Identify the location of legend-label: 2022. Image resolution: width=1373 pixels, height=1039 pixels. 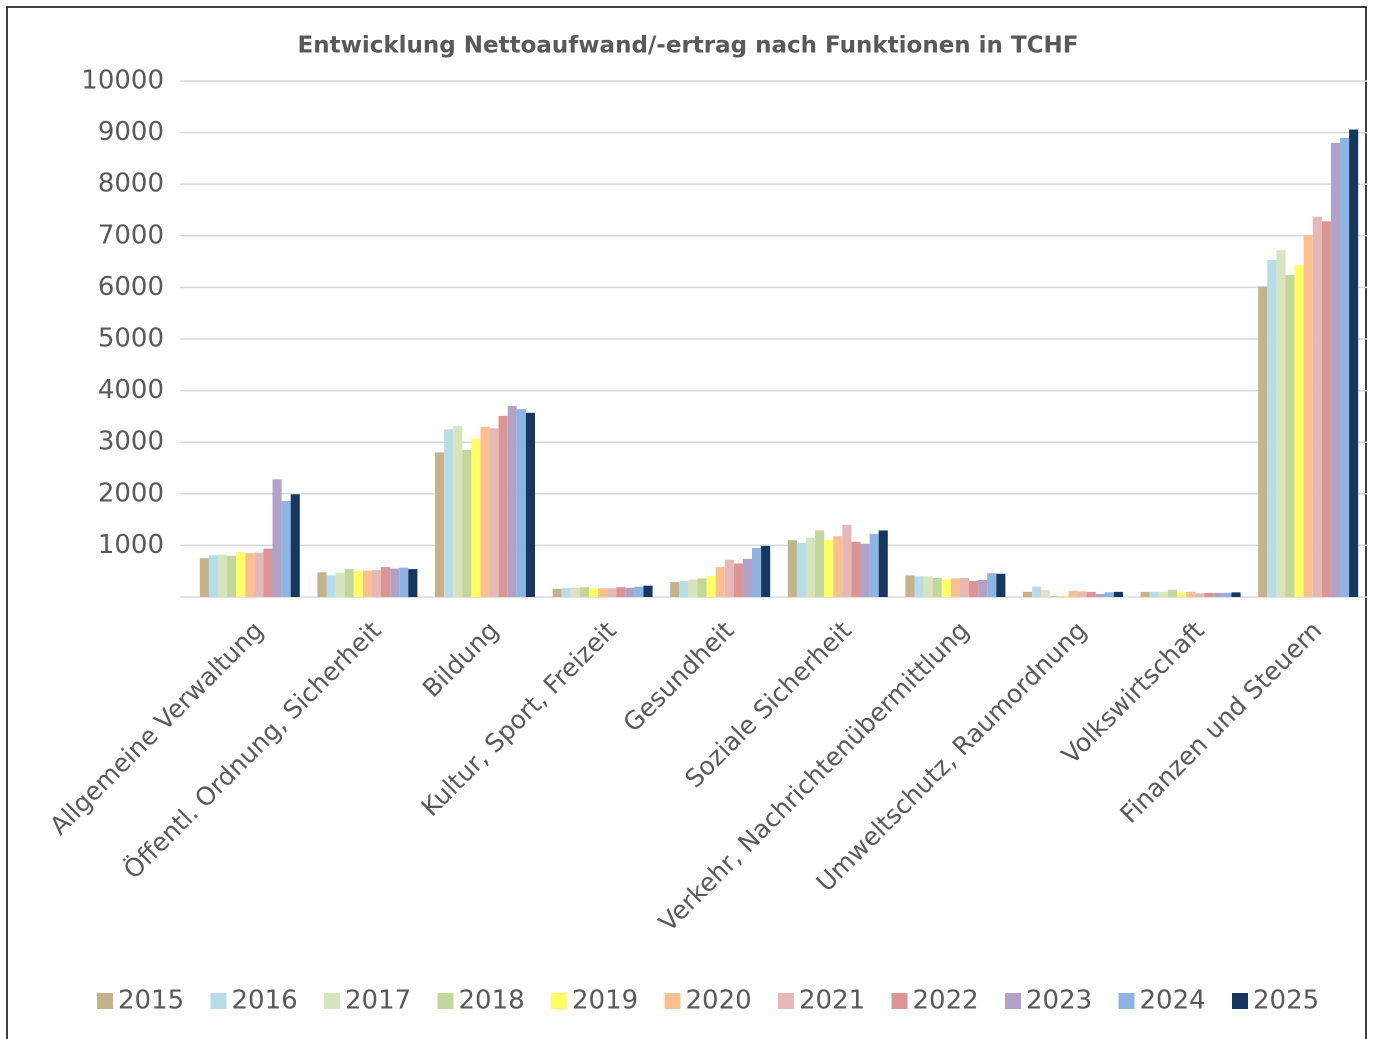
(946, 1001).